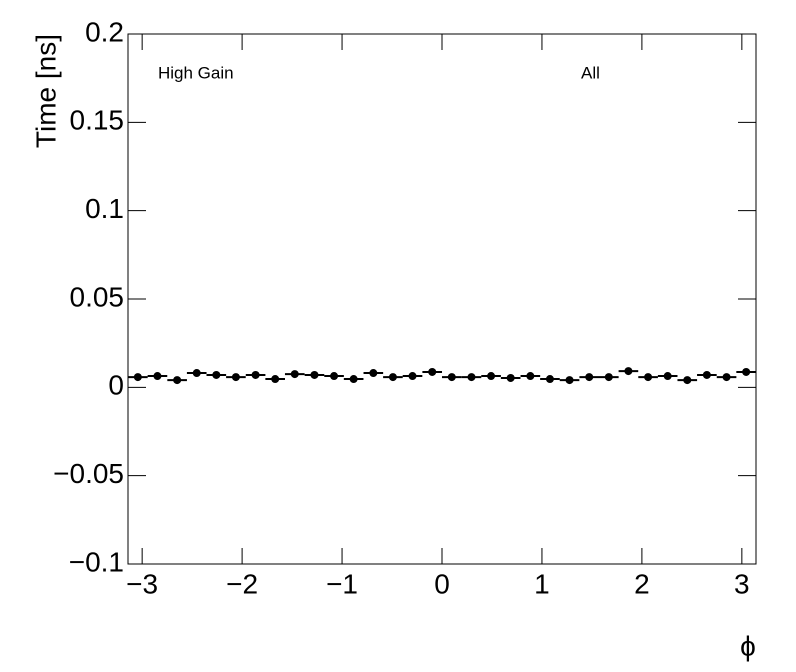  I want to click on y-tick-label: 0.1, so click(104, 208).